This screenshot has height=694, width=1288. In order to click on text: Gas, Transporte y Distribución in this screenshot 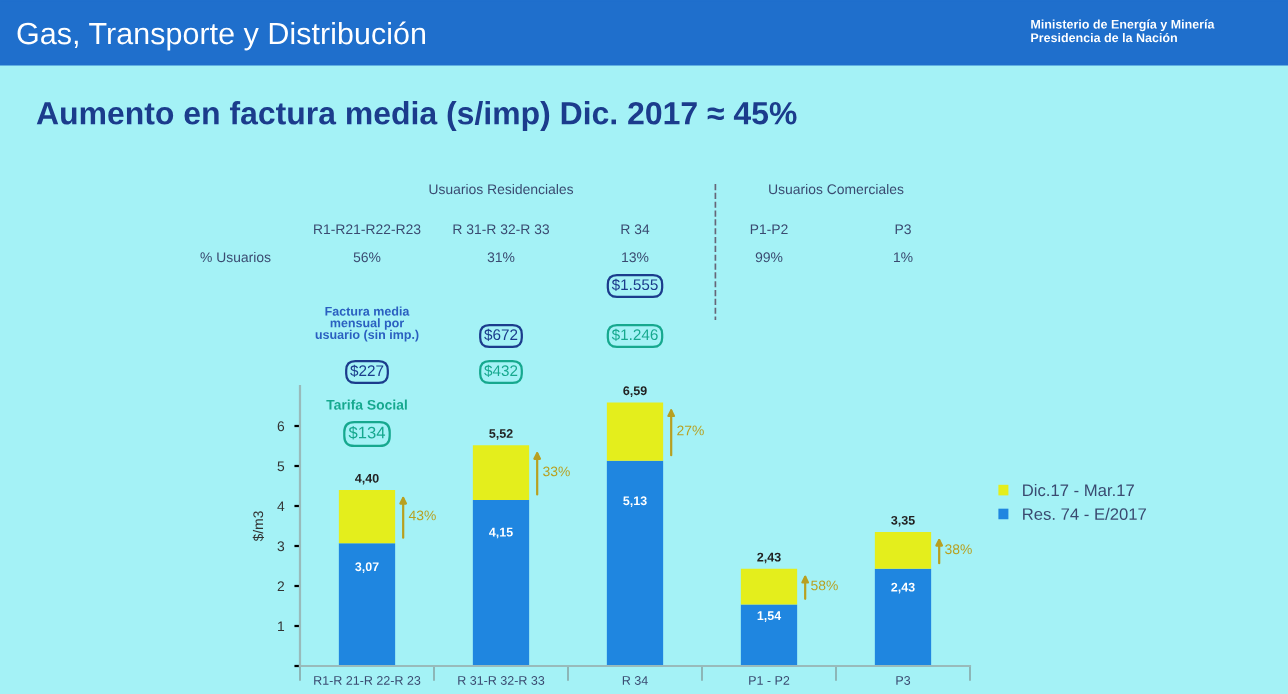, I will do `click(221, 36)`.